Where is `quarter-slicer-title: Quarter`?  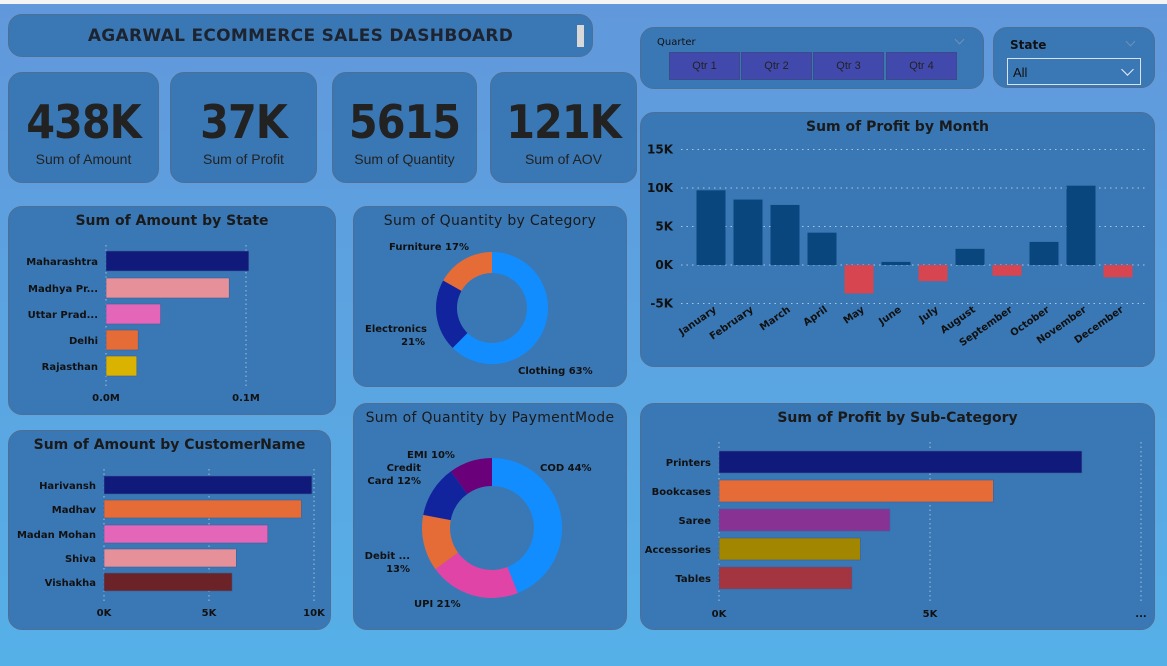
quarter-slicer-title: Quarter is located at coordinates (676, 42).